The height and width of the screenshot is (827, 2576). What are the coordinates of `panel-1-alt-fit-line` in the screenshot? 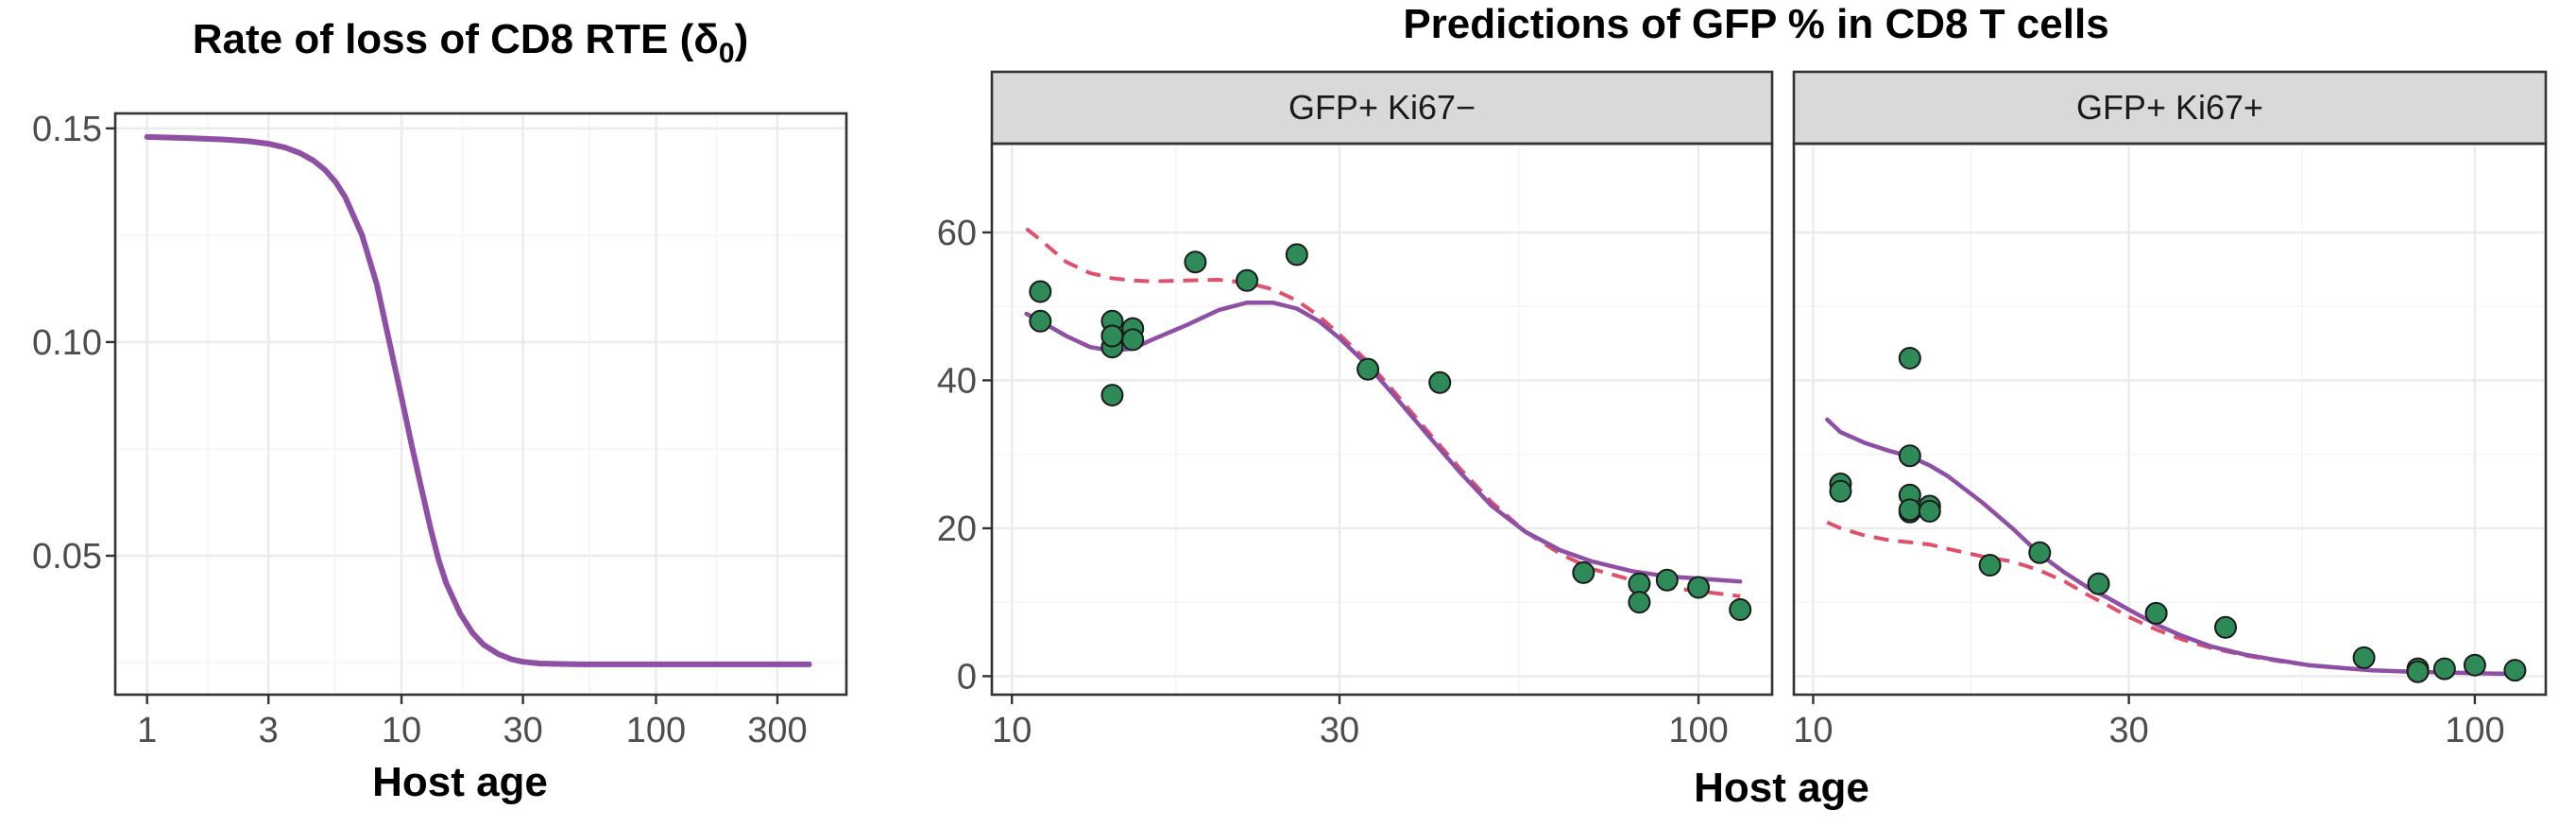 It's located at (1383, 412).